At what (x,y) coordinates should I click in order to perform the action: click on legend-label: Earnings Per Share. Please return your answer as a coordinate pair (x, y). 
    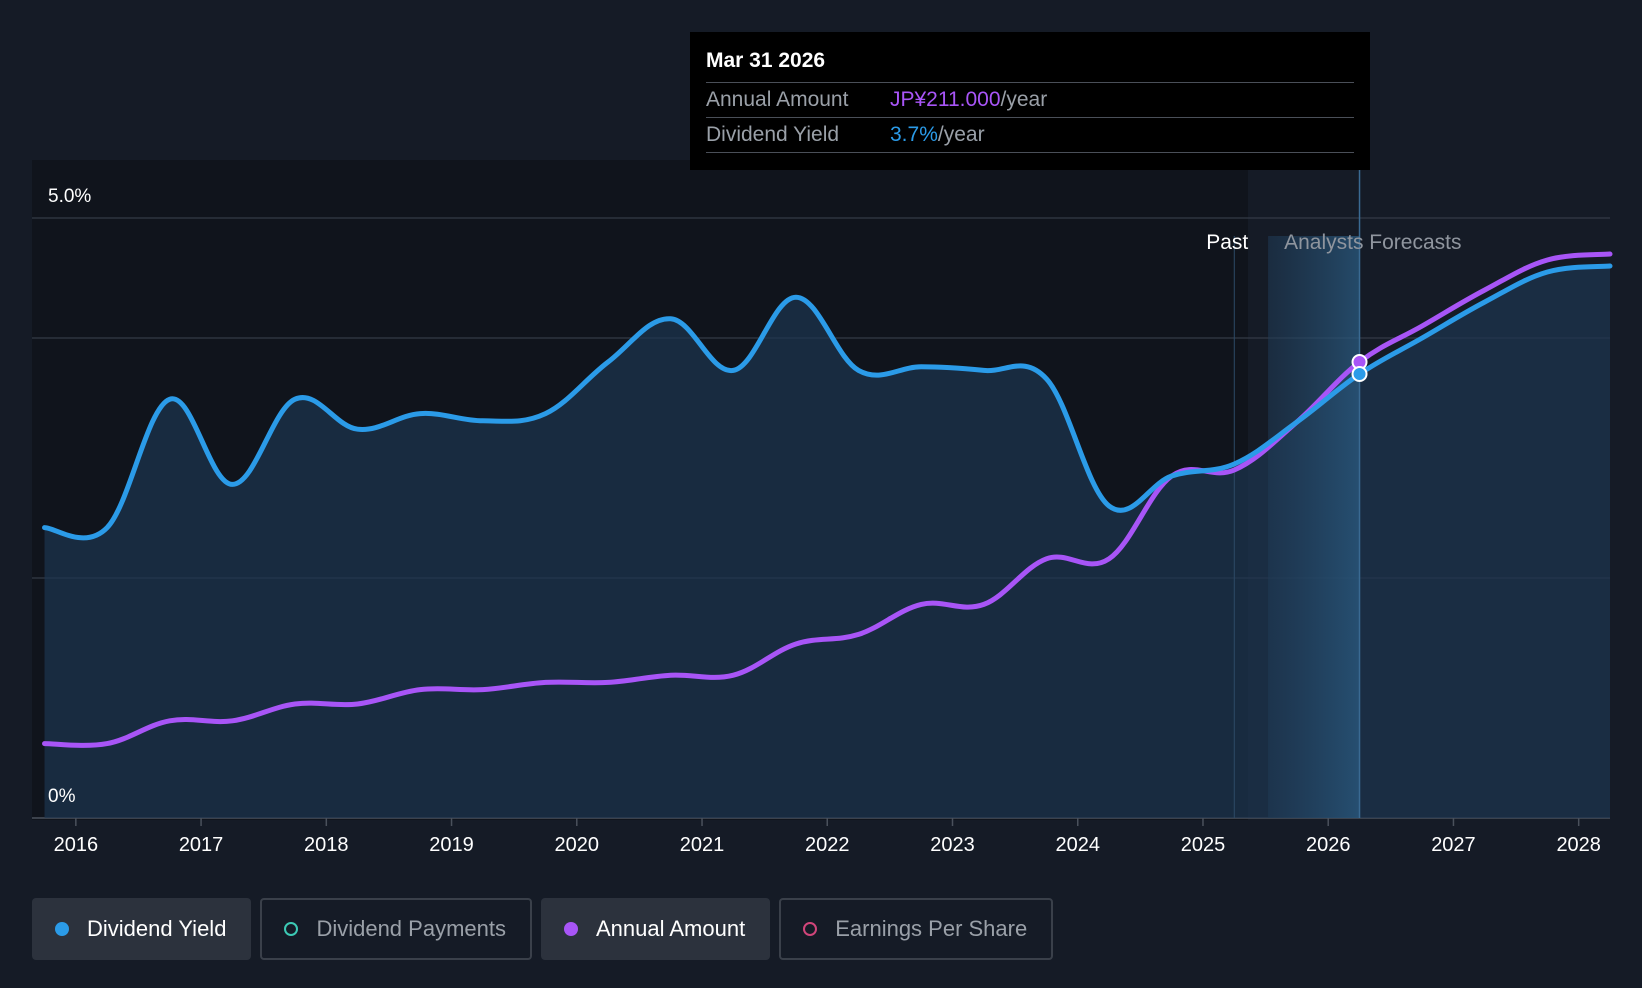
    Looking at the image, I should click on (931, 928).